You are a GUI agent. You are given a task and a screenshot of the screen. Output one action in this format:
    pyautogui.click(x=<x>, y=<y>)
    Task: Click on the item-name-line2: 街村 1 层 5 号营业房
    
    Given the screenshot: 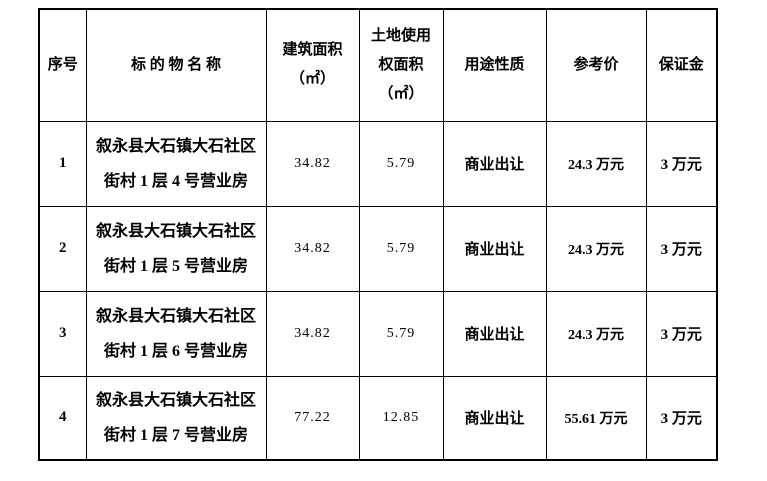 What is the action you would take?
    pyautogui.click(x=175, y=266)
    